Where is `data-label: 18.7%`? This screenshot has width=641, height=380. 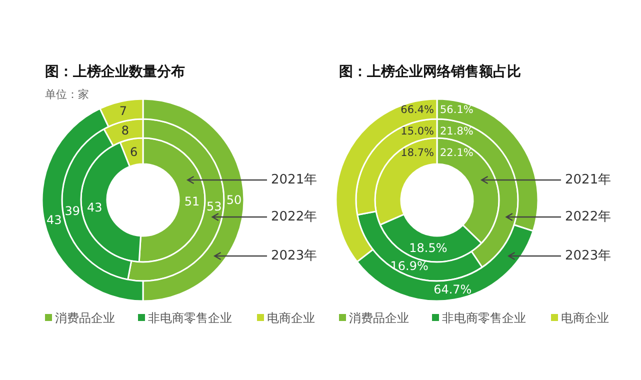 data-label: 18.7% is located at coordinates (417, 153).